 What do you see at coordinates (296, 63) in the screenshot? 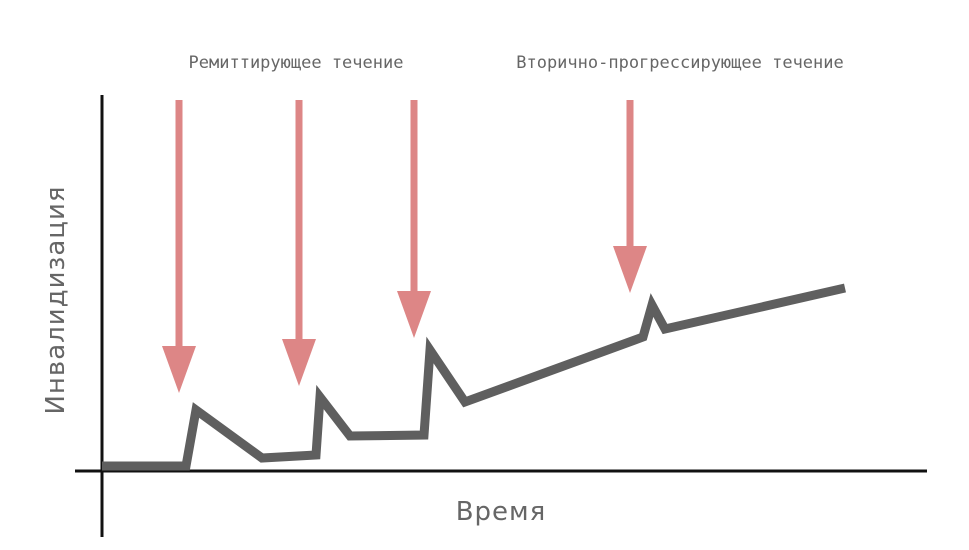
I see `annotation: Ремиттирующее течение` at bounding box center [296, 63].